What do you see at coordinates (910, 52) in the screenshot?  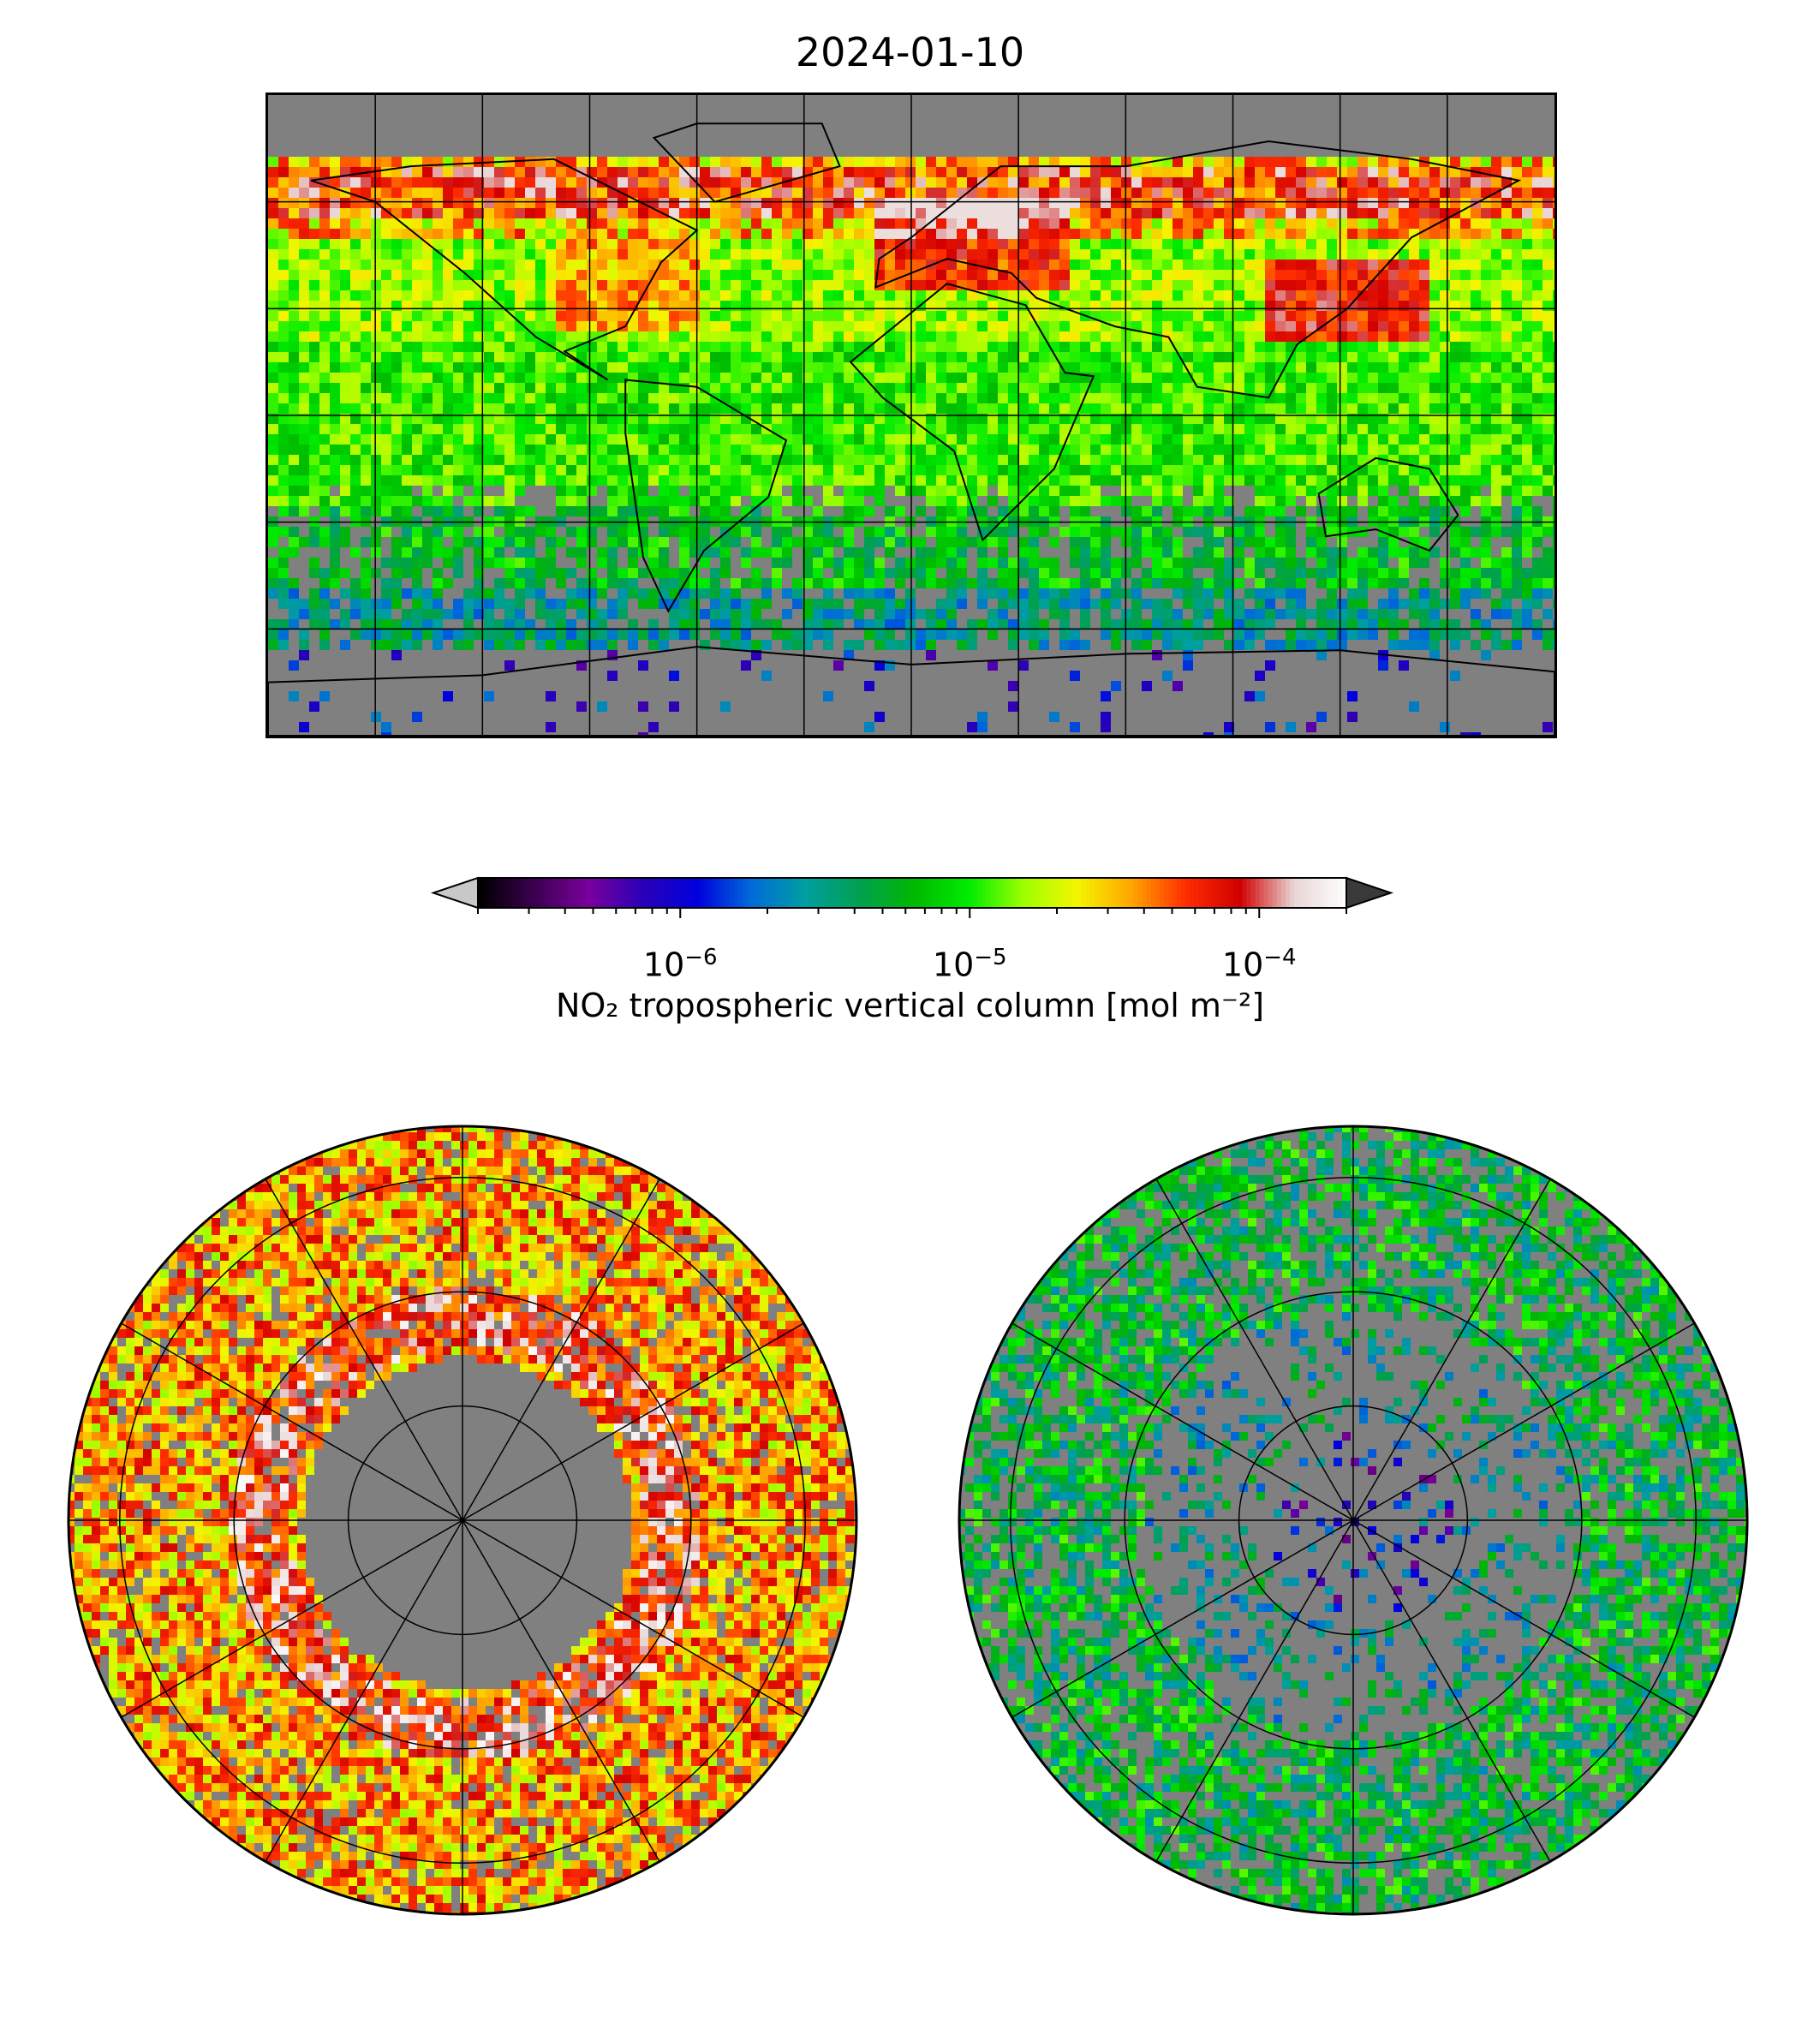 I see `chart-title: 2024-01-10` at bounding box center [910, 52].